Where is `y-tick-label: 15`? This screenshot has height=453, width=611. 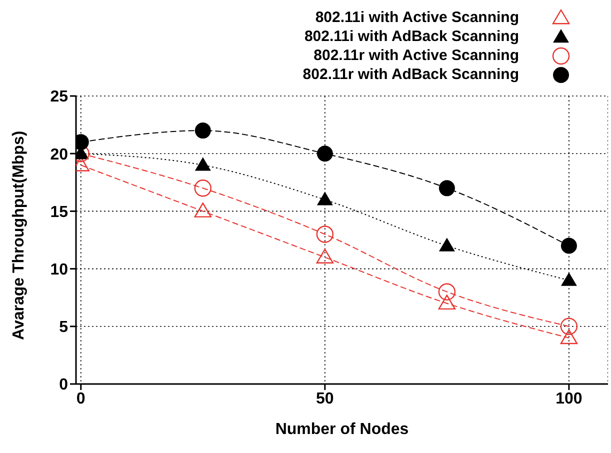
y-tick-label: 15 is located at coordinates (59, 212).